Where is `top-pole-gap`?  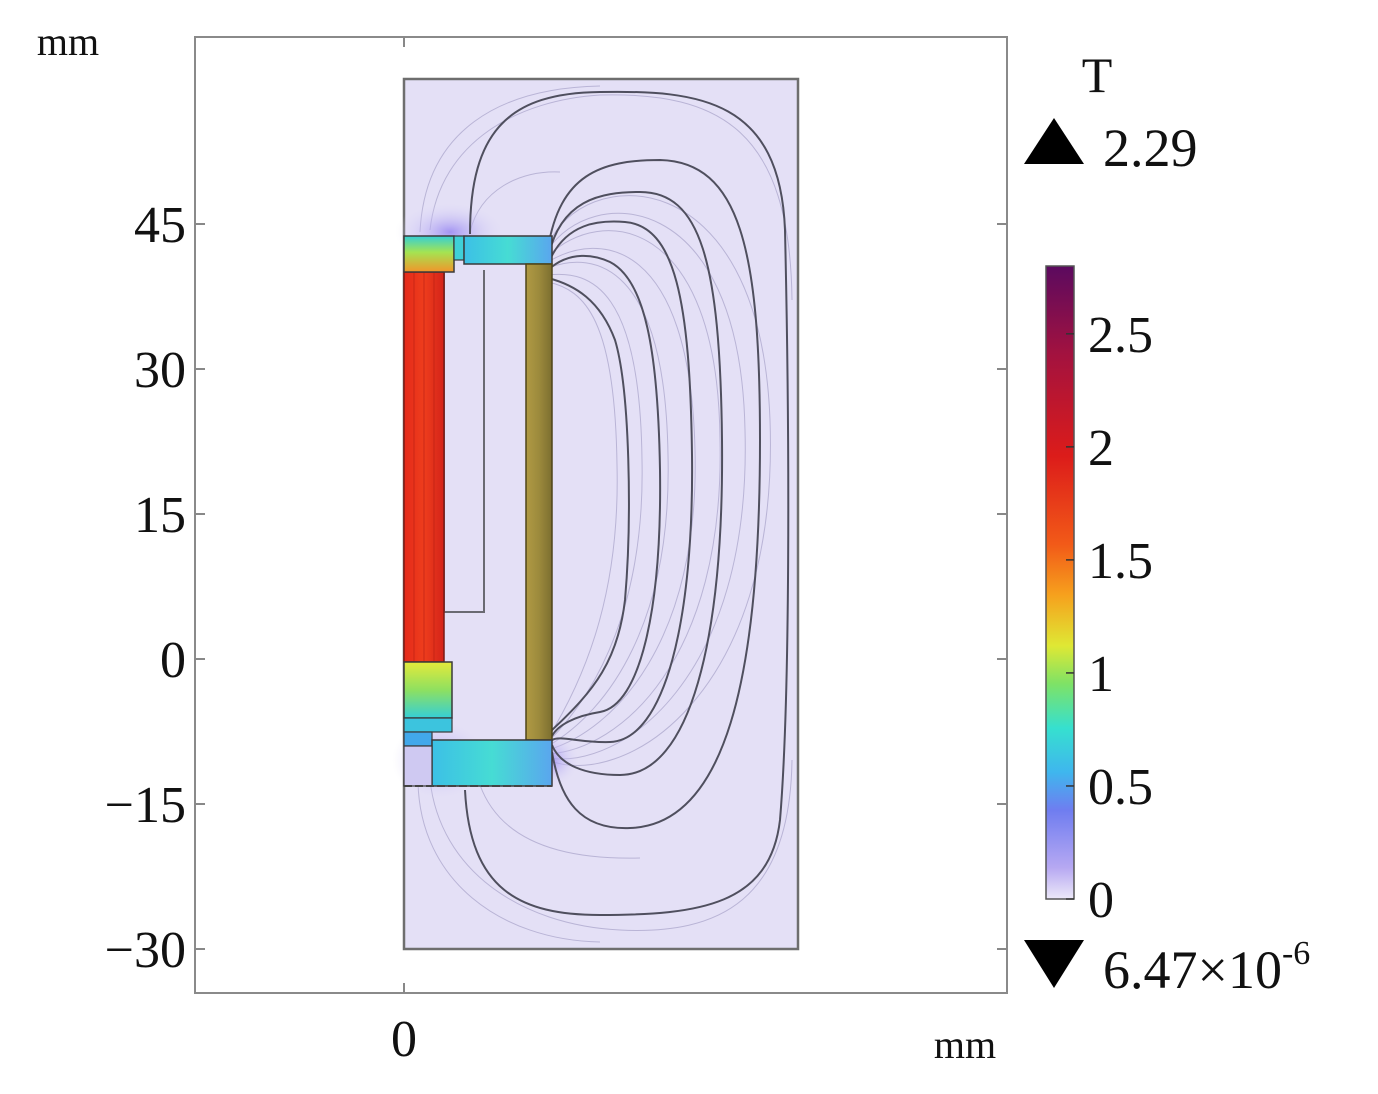 top-pole-gap is located at coordinates (459, 248).